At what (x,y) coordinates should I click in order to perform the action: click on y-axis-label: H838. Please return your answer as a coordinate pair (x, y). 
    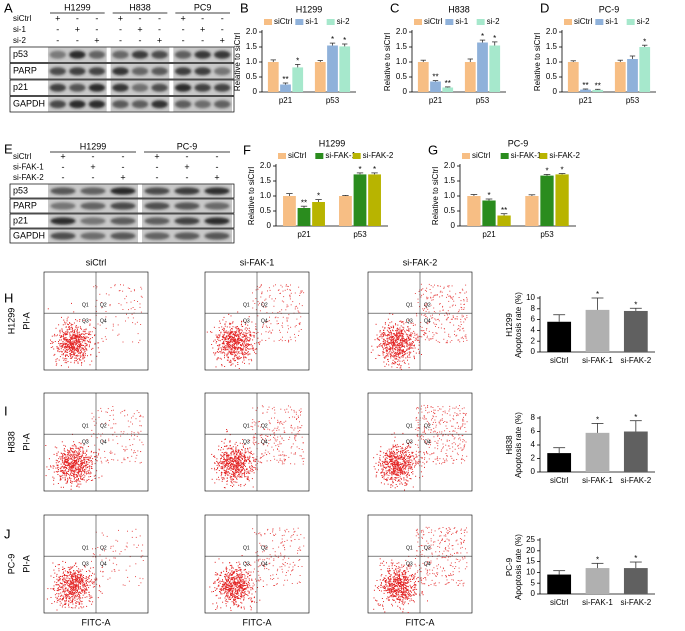
    Looking at the image, I should click on (509, 445).